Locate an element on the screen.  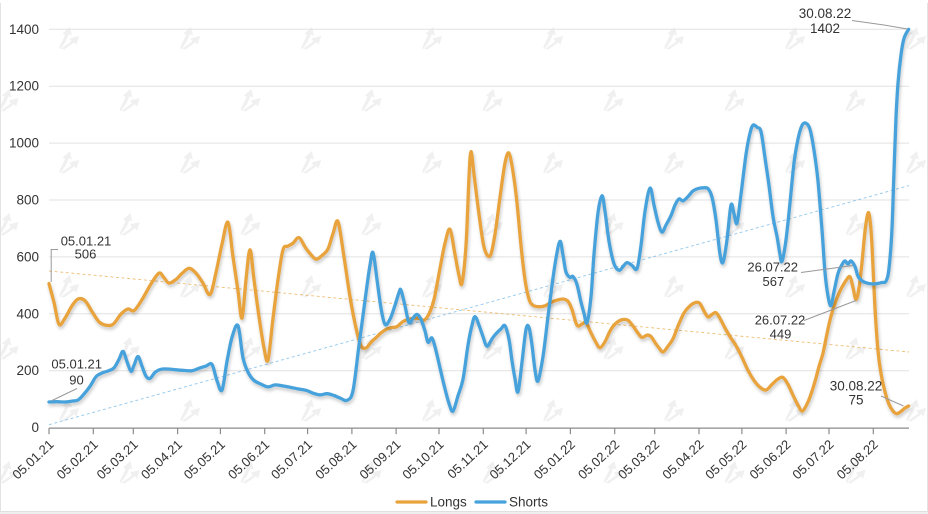
svg-text: 0 is located at coordinates (35, 427).